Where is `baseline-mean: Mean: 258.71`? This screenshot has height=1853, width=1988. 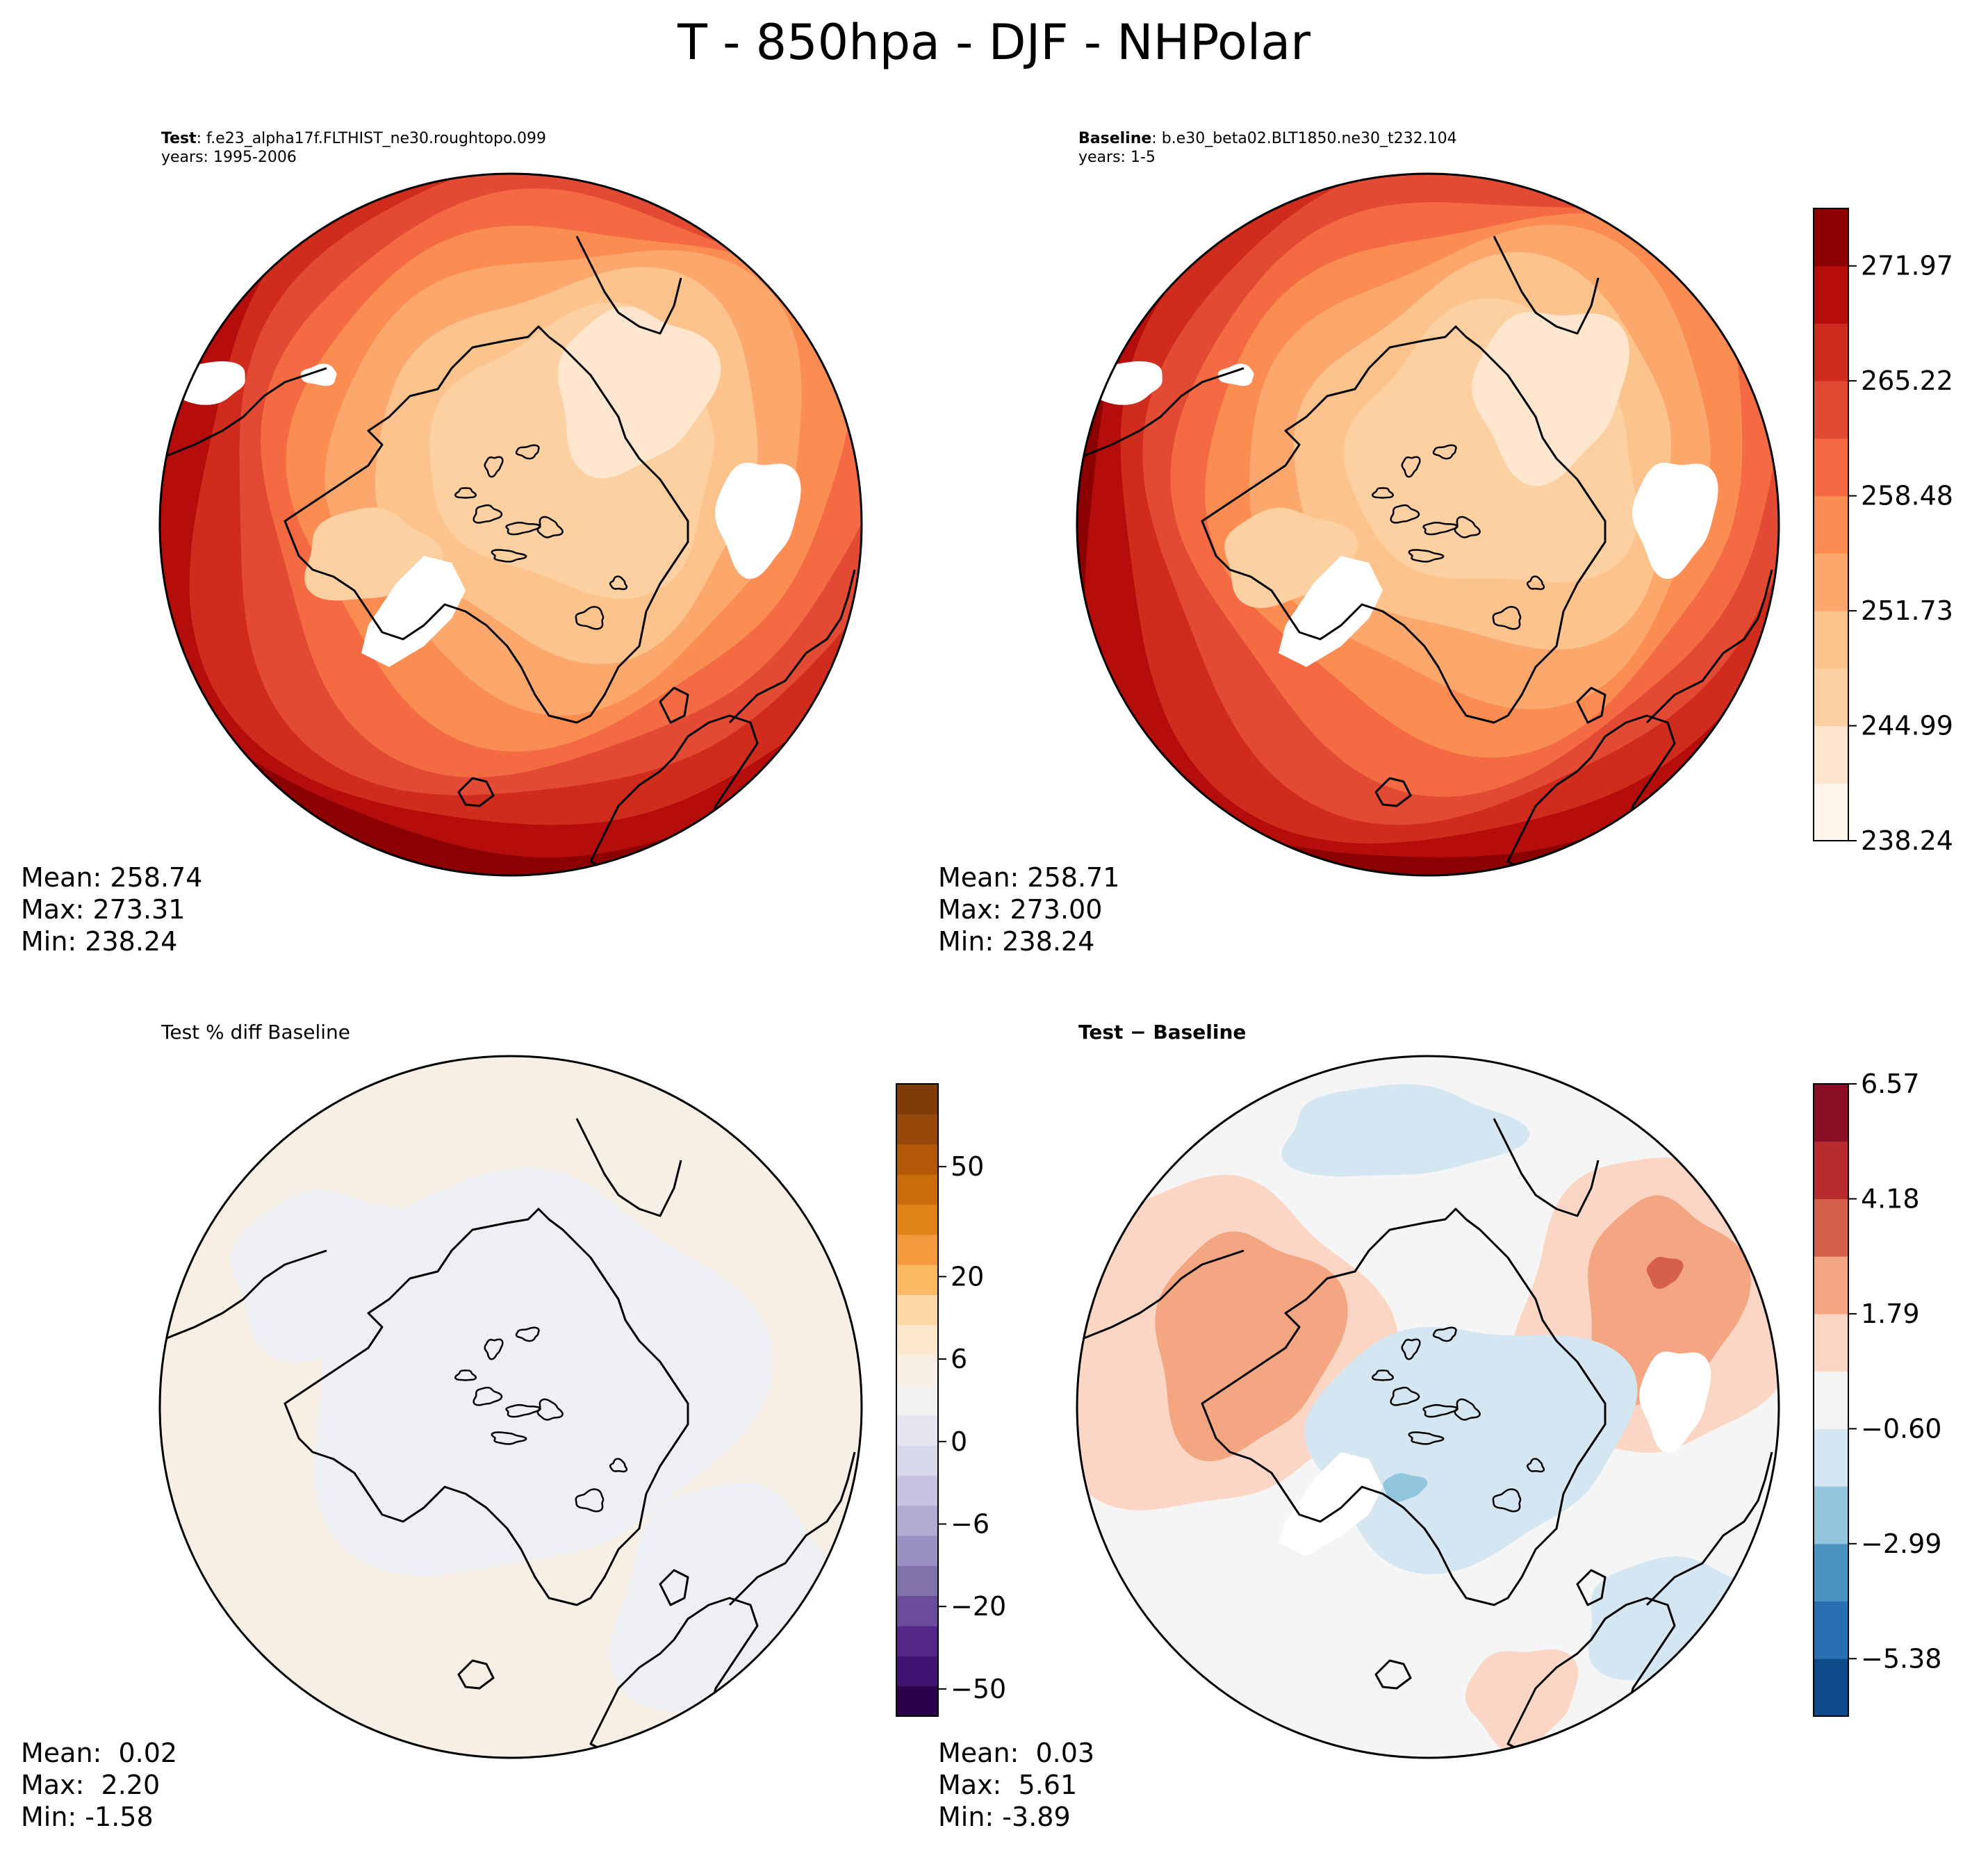 baseline-mean: Mean: 258.71 is located at coordinates (1029, 877).